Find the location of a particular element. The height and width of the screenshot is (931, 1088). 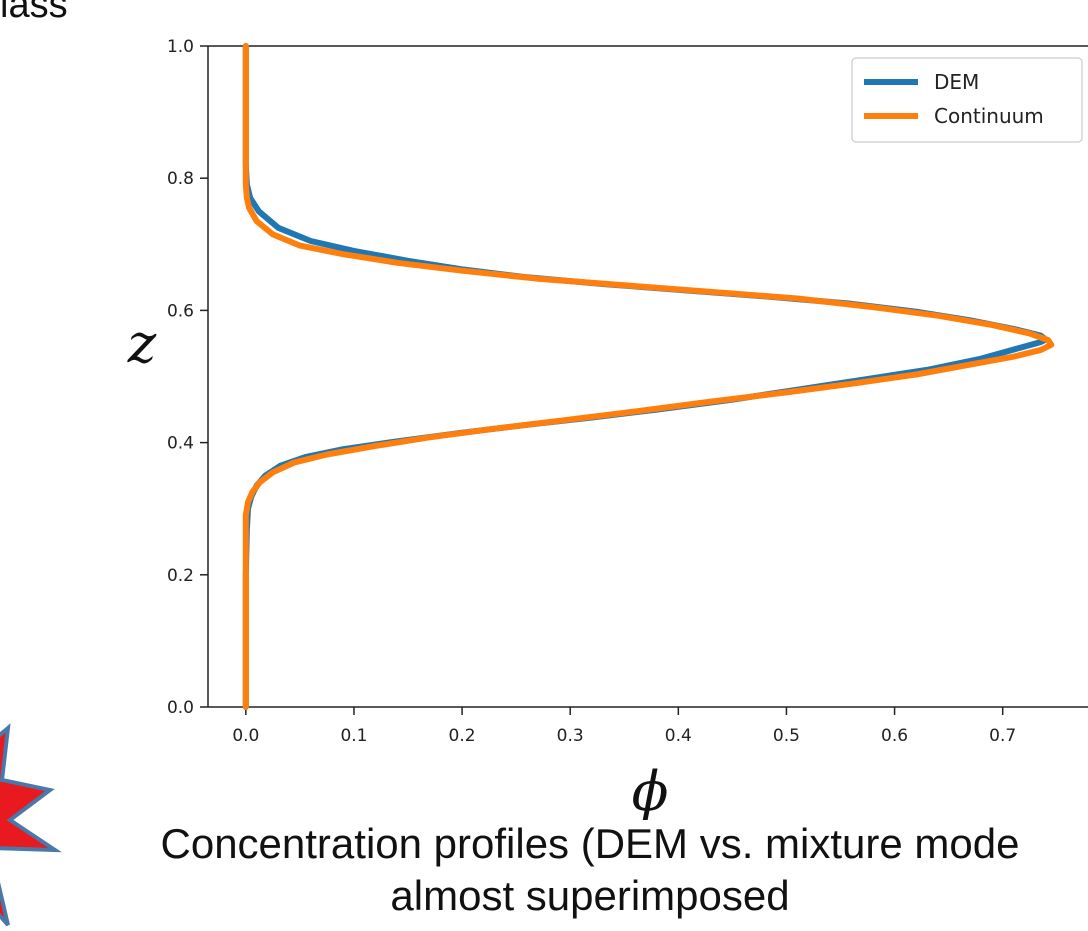

x-tick-label: 0.3 is located at coordinates (570, 736).